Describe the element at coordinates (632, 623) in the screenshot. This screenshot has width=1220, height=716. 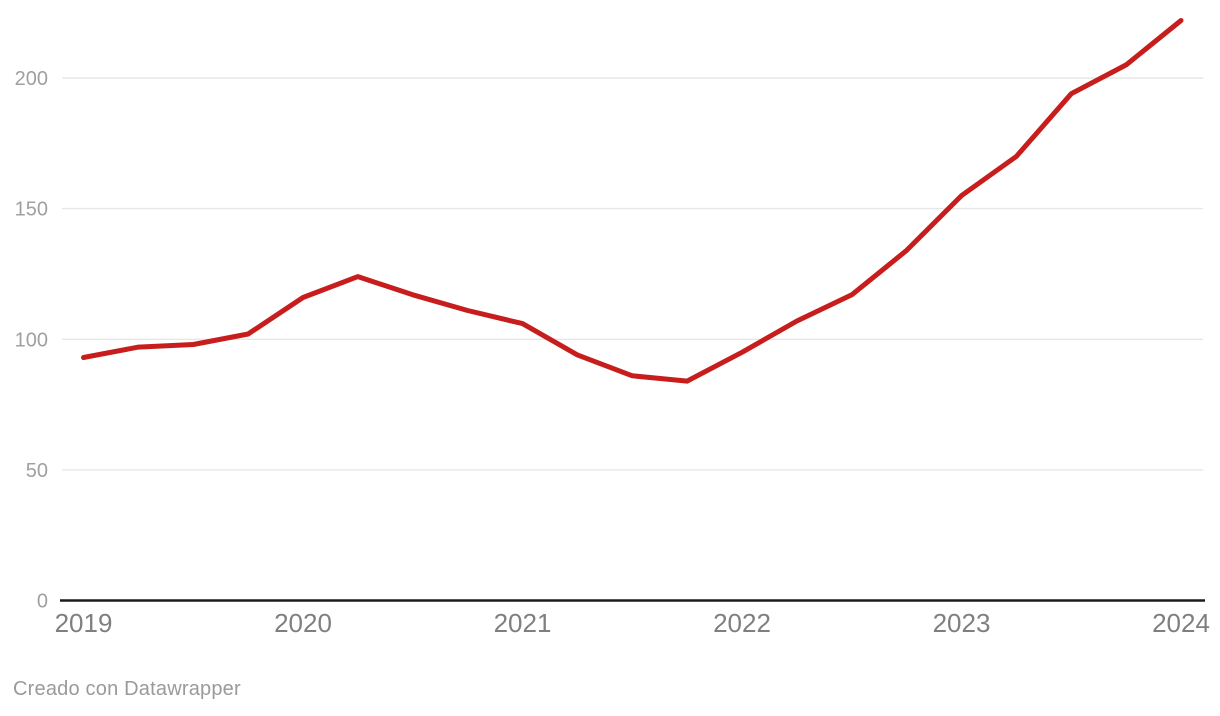
I see `x-axis-labels: 2019 2020 2021 2022 2023 2024` at that location.